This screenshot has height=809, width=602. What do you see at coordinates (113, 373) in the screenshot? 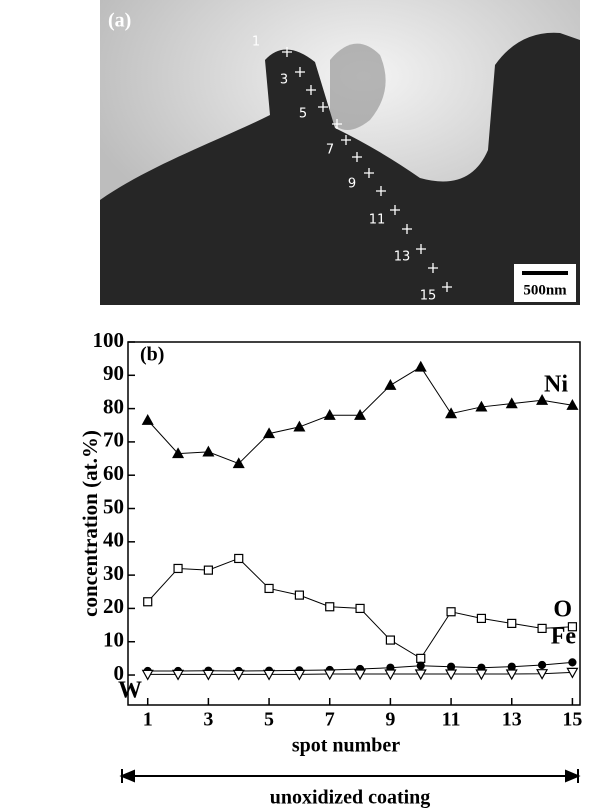
I see `y-tick-label: 90` at bounding box center [113, 373].